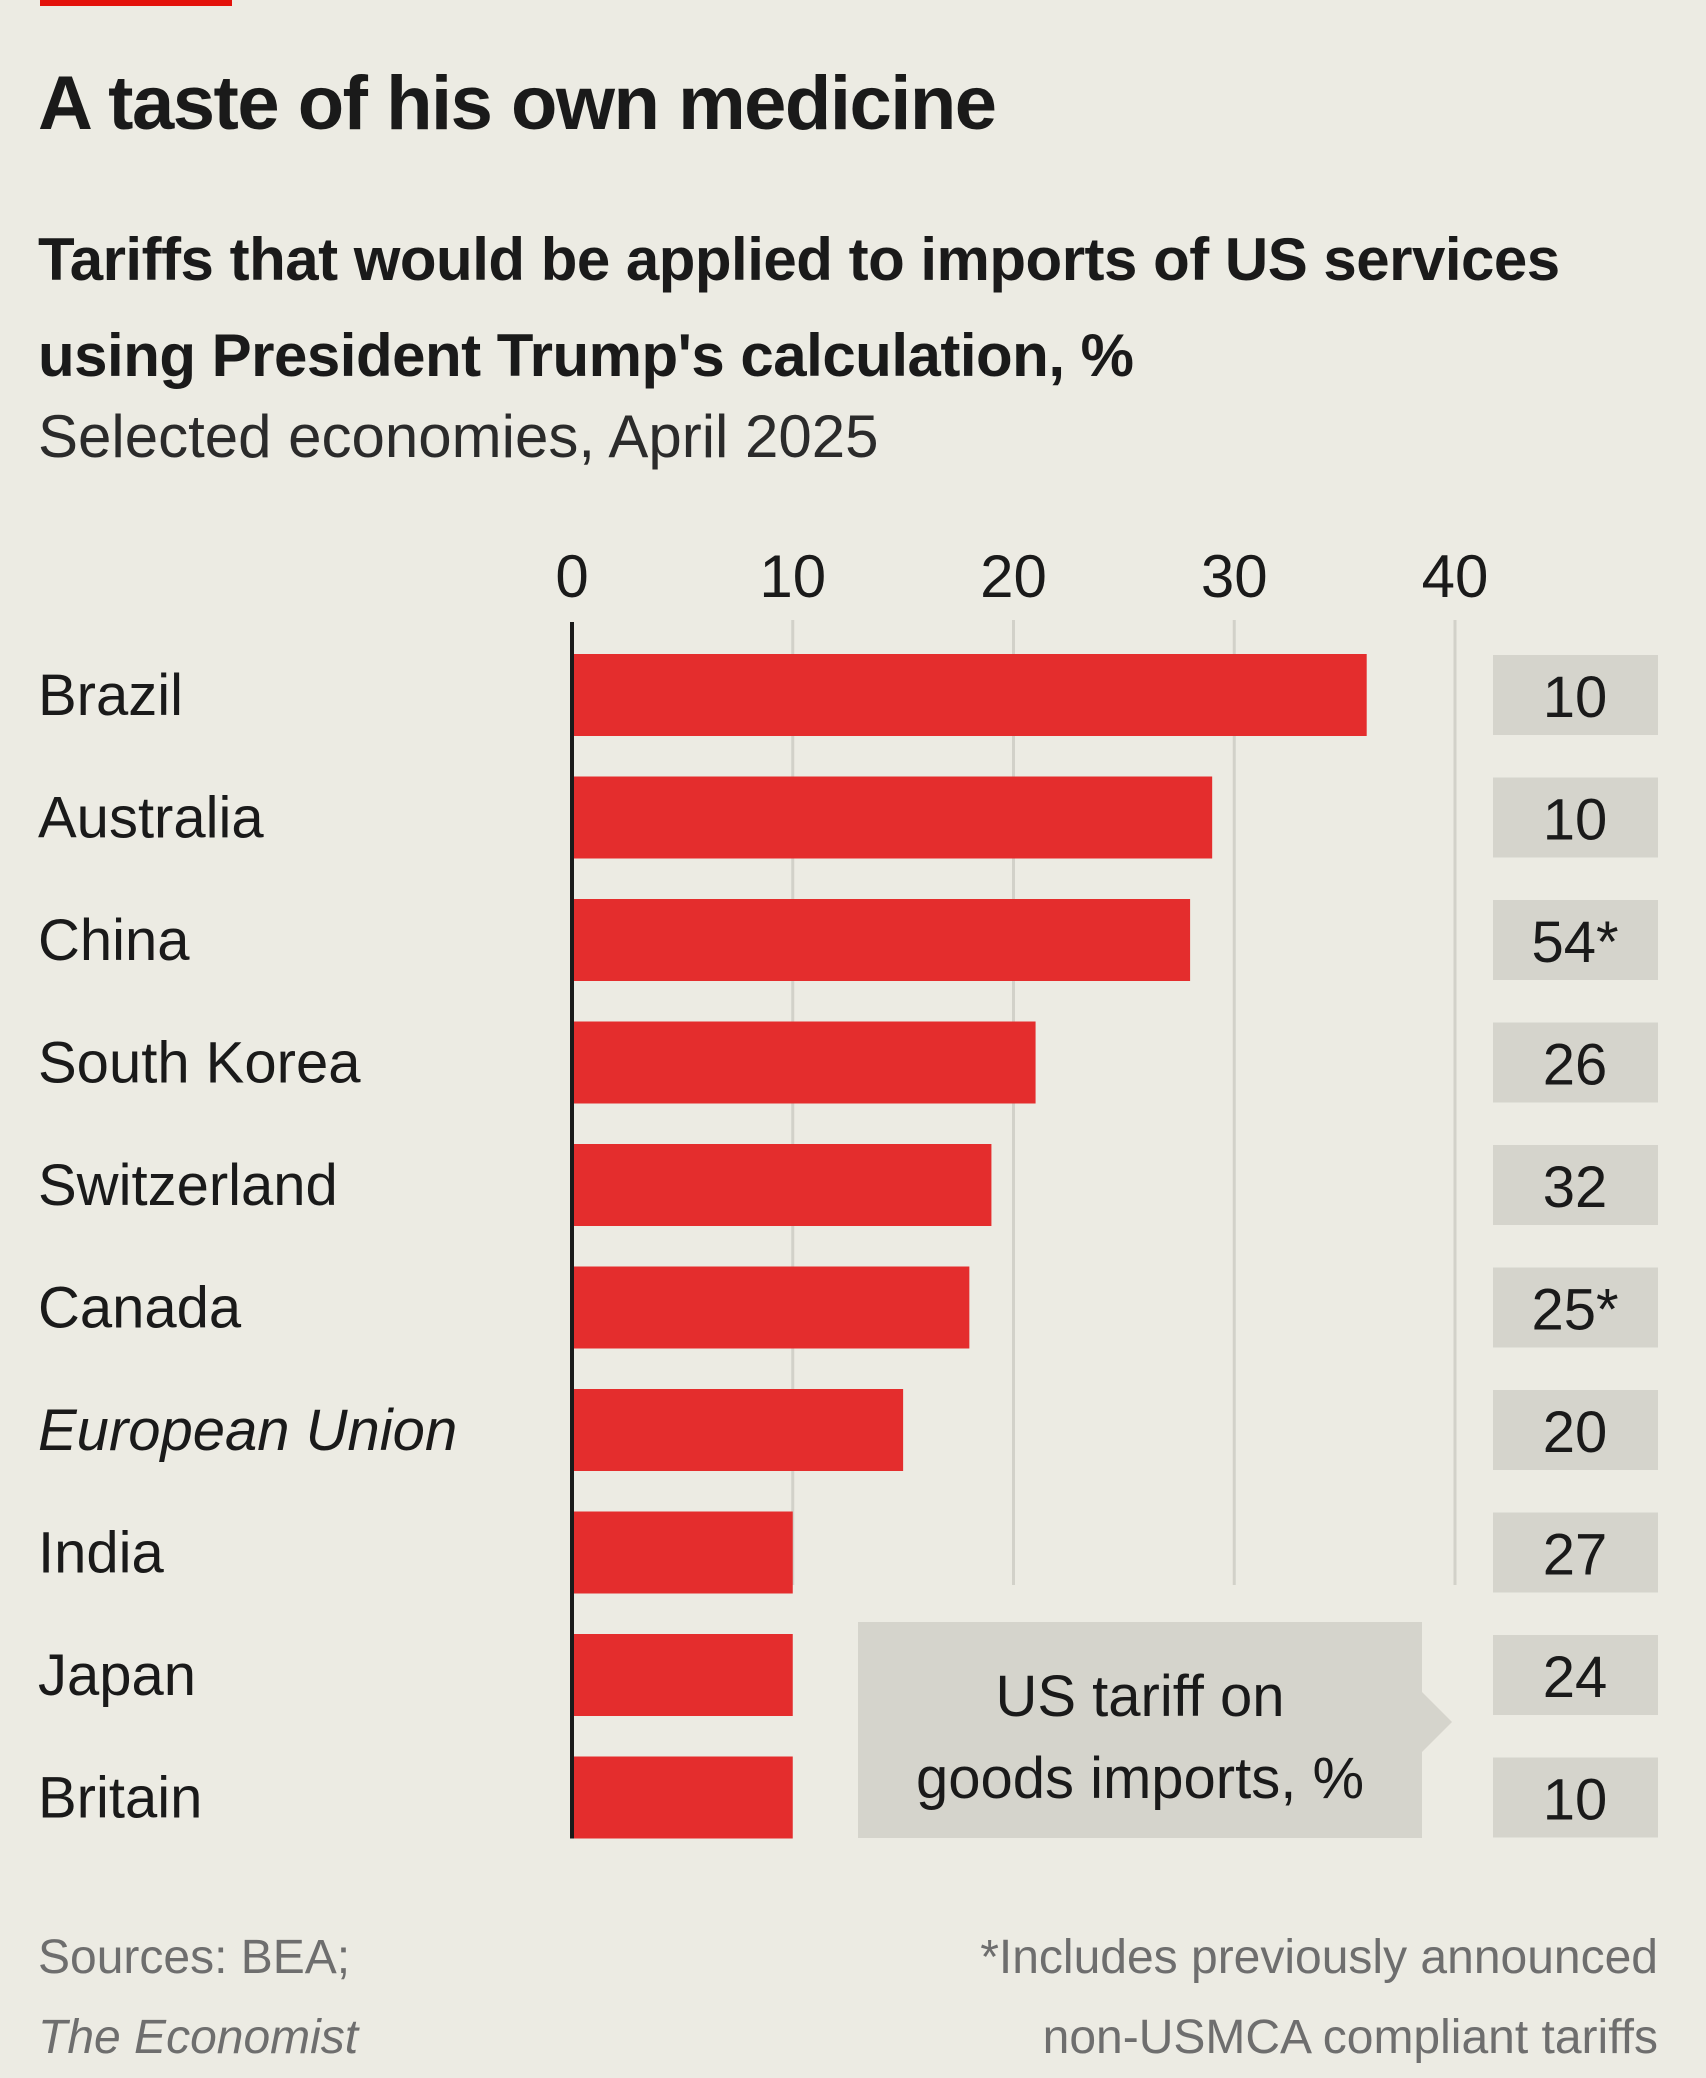  I want to click on goods-tariff-label: 20, so click(1575, 1432).